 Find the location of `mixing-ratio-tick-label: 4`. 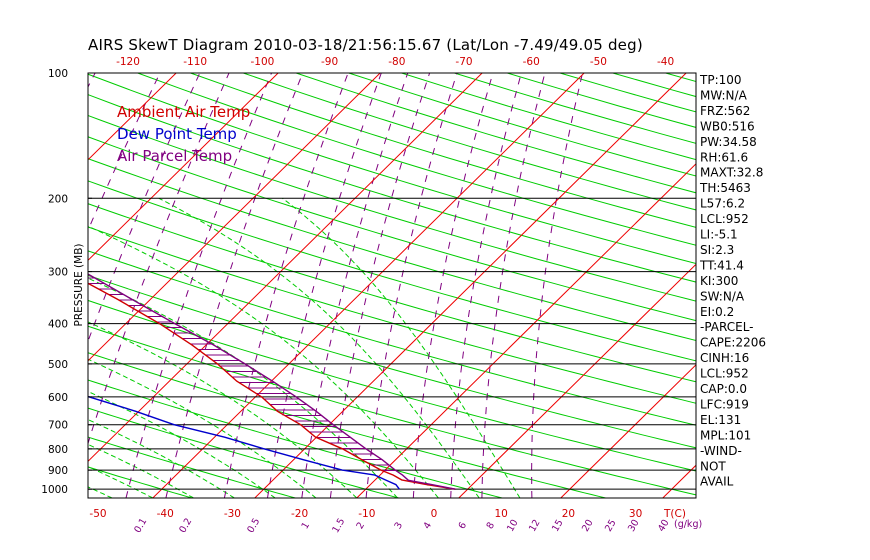

mixing-ratio-tick-label: 4 is located at coordinates (428, 525).